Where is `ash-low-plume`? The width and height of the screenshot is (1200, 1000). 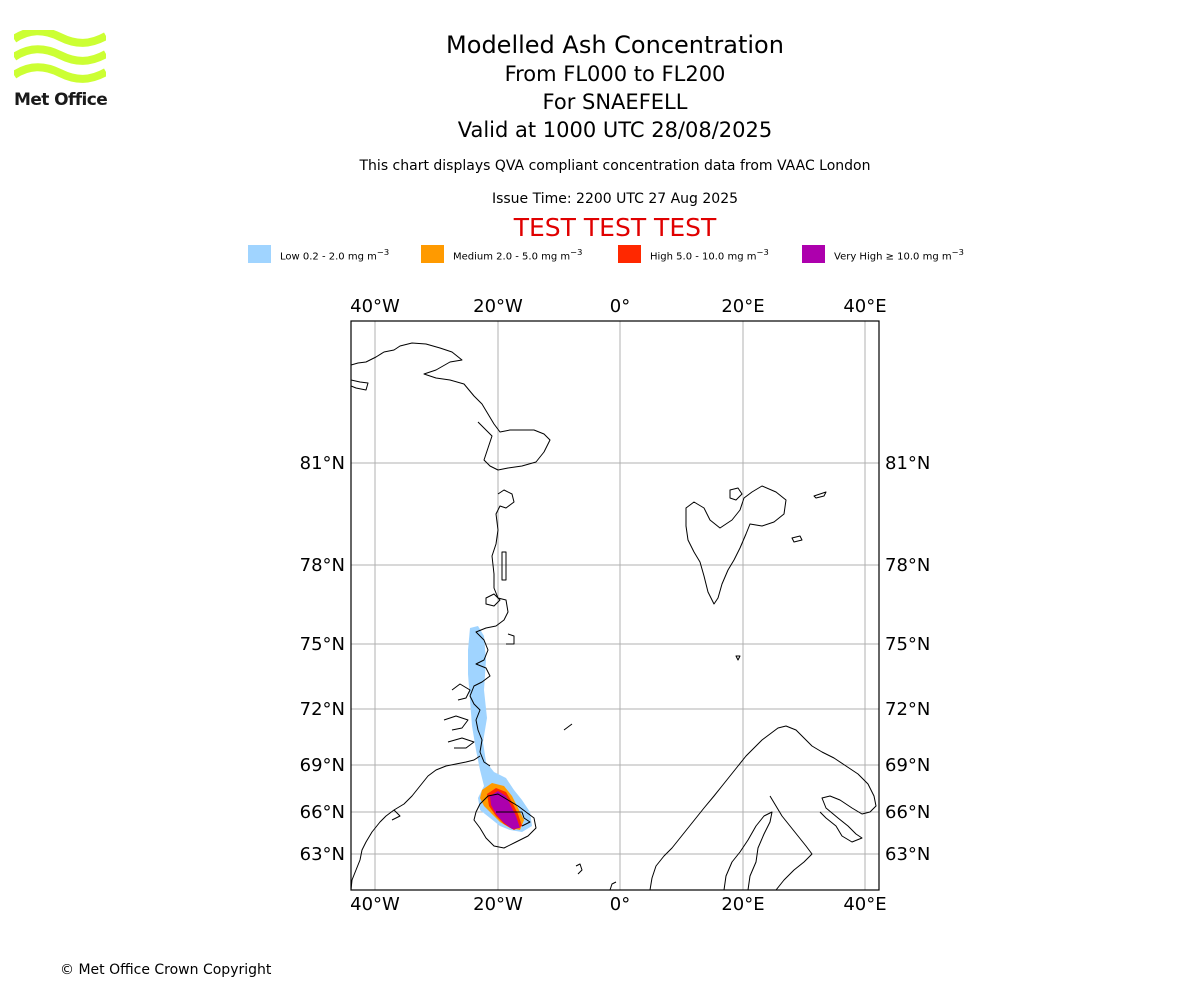
ash-low-plume is located at coordinates (500, 729).